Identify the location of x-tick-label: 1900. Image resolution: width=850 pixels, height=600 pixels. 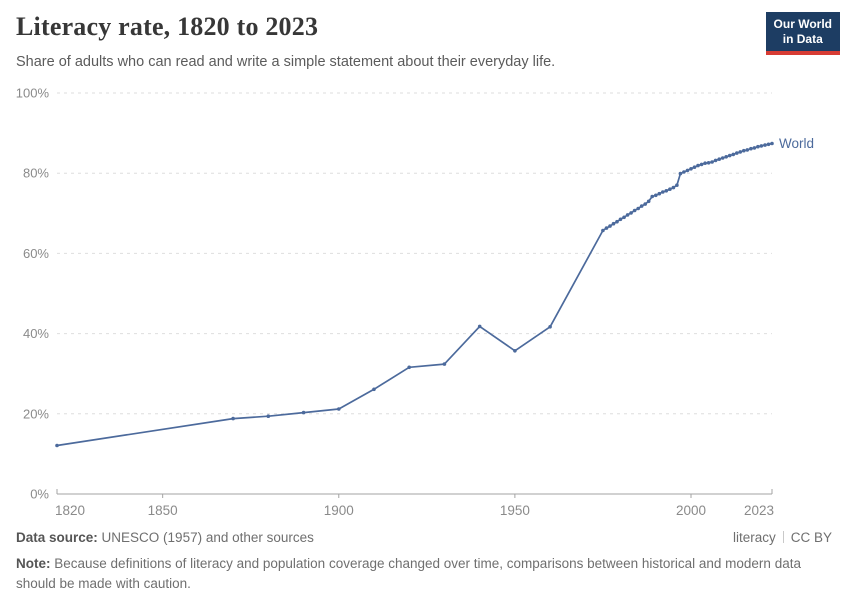
(339, 510).